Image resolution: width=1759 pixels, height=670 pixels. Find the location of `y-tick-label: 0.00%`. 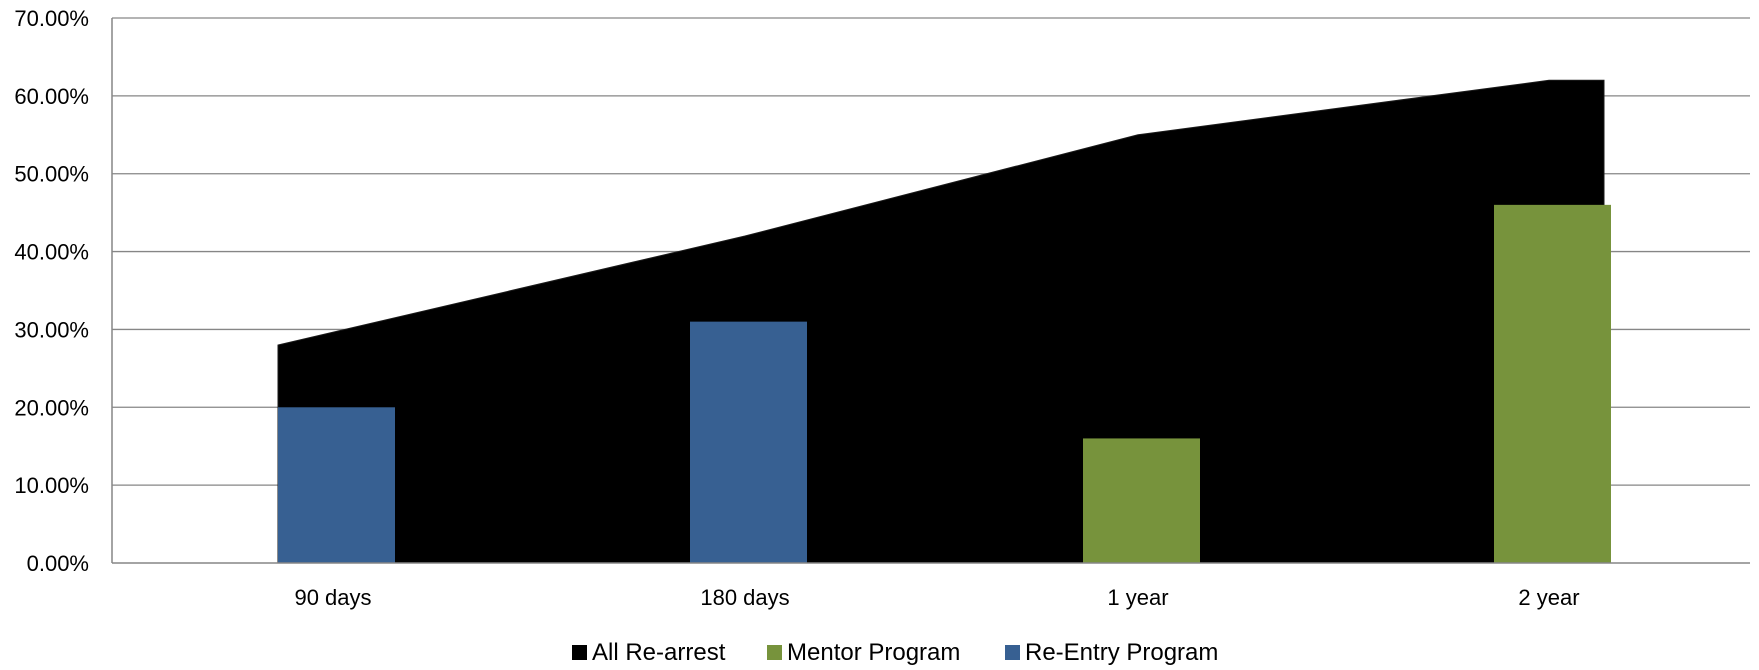

y-tick-label: 0.00% is located at coordinates (58, 563).